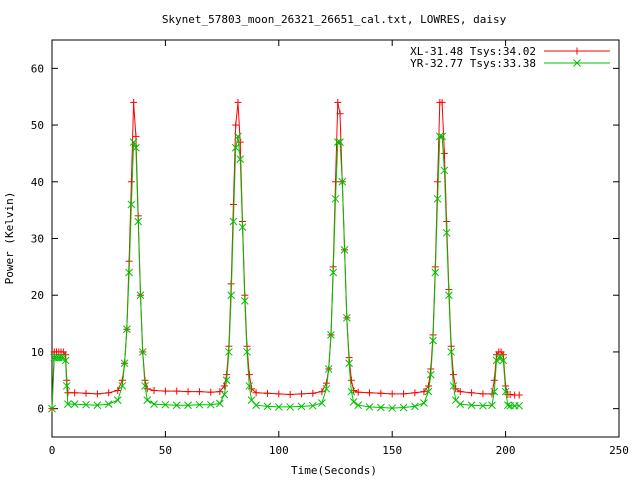 This screenshot has width=640, height=480. What do you see at coordinates (37, 295) in the screenshot?
I see `y-tick-label: 20` at bounding box center [37, 295].